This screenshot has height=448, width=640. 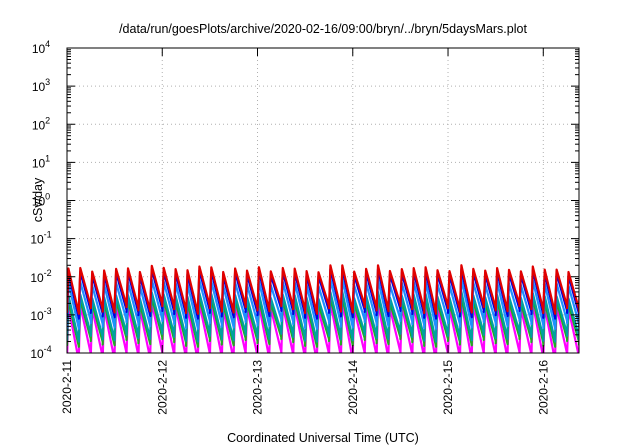 I want to click on y-tick-label: 10⁻¹, so click(x=40, y=238).